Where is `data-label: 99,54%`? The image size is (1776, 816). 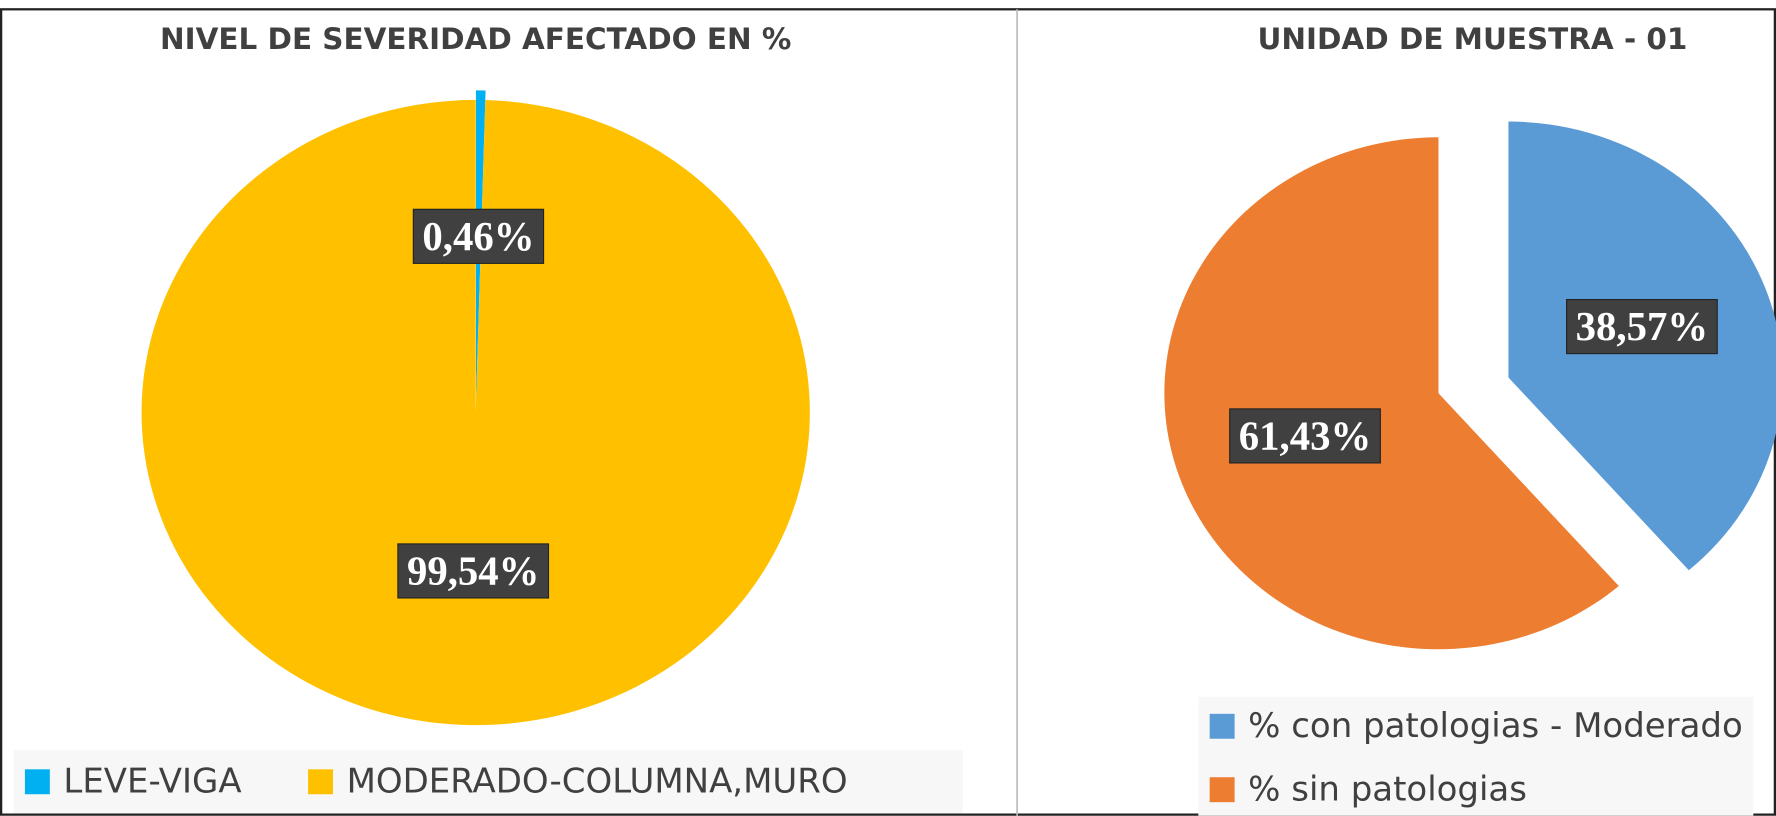 data-label: 99,54% is located at coordinates (473, 570).